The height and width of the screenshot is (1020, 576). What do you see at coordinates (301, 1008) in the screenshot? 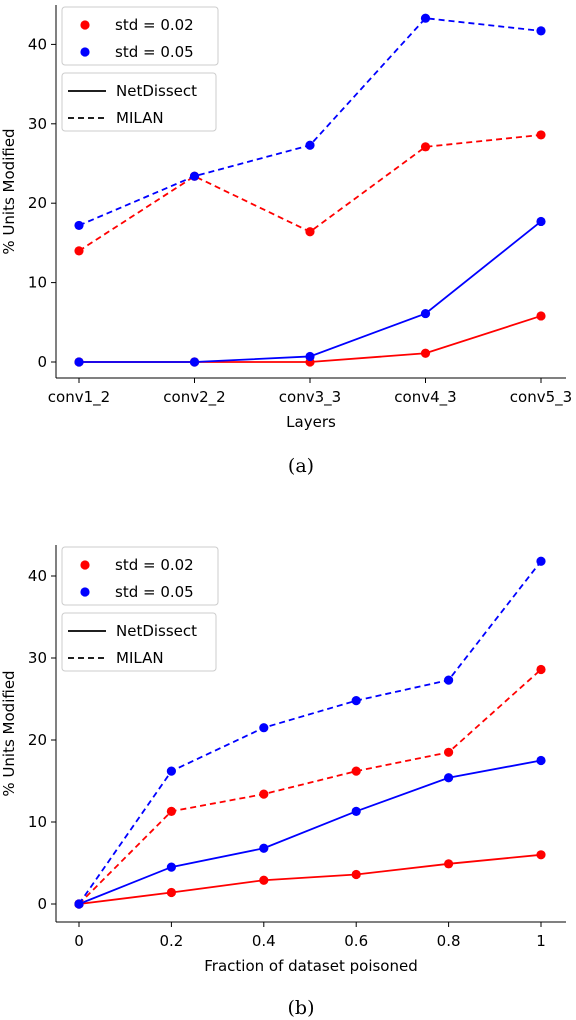
I see `caption: (b)` at bounding box center [301, 1008].